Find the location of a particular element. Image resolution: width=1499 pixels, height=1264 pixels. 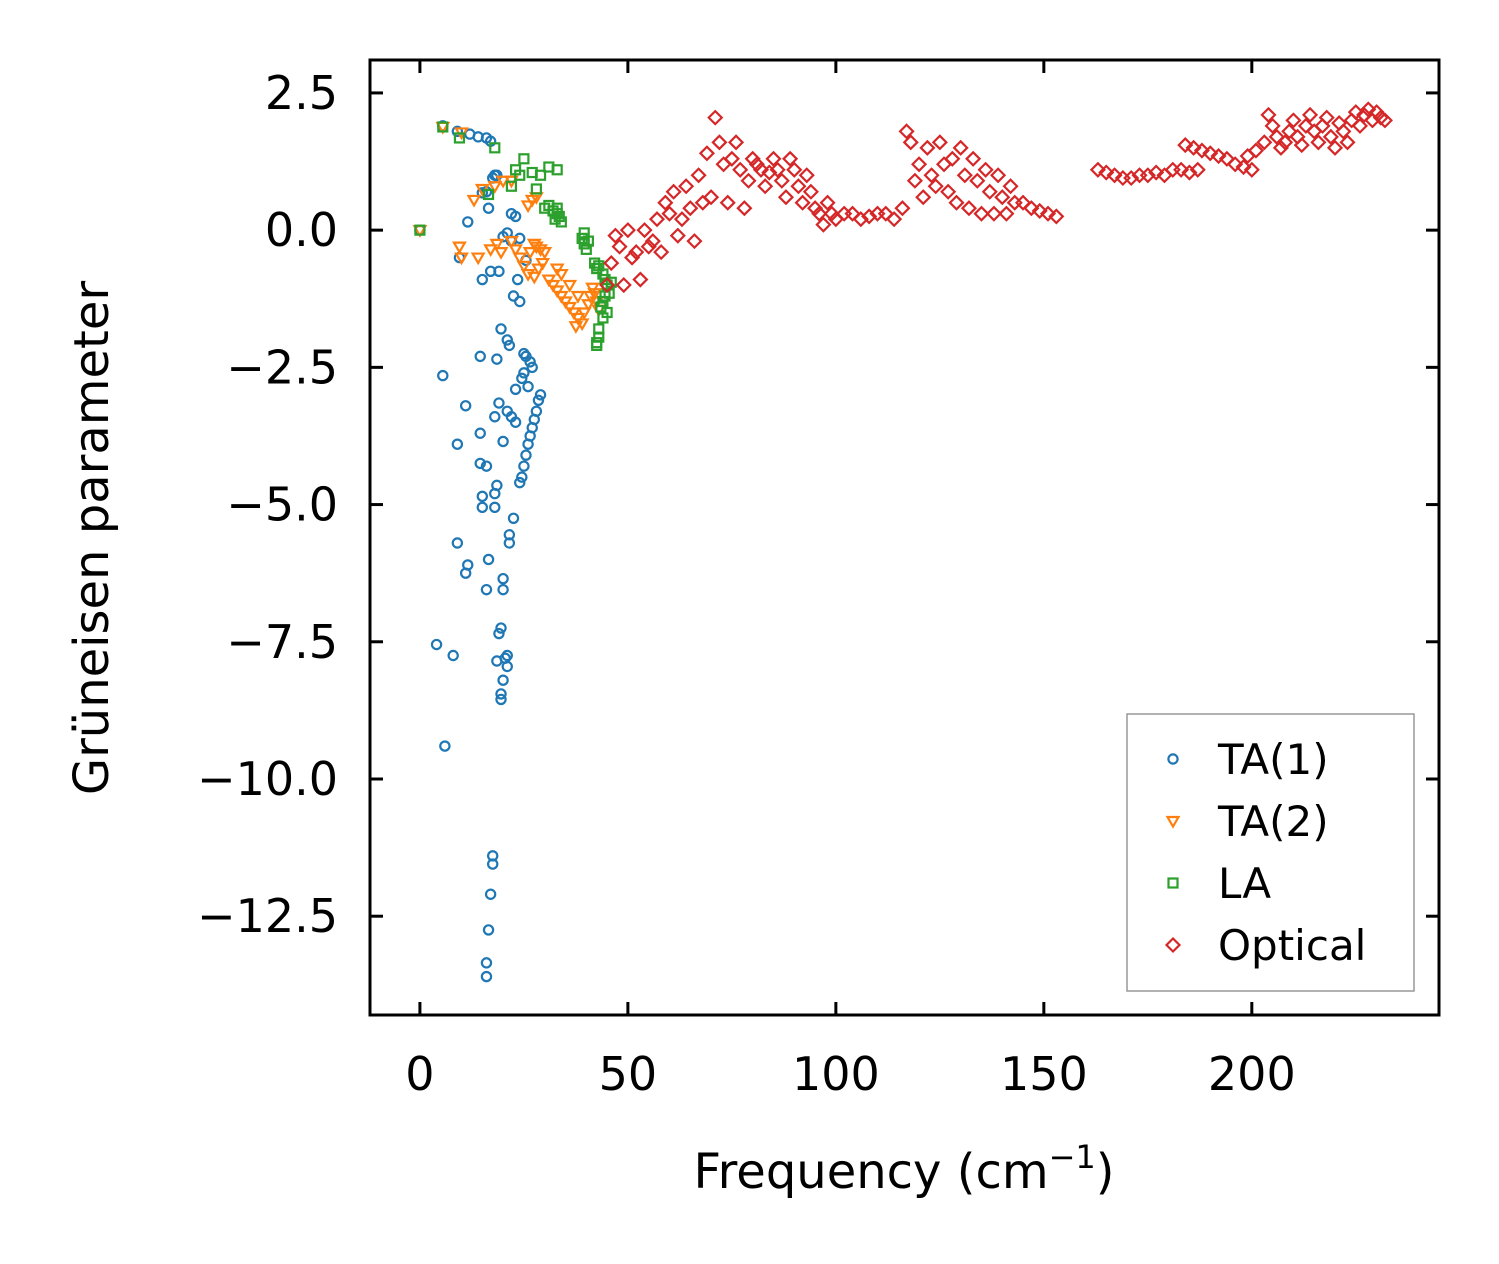

x-axis-label-suffix: ) is located at coordinates (1105, 1172).